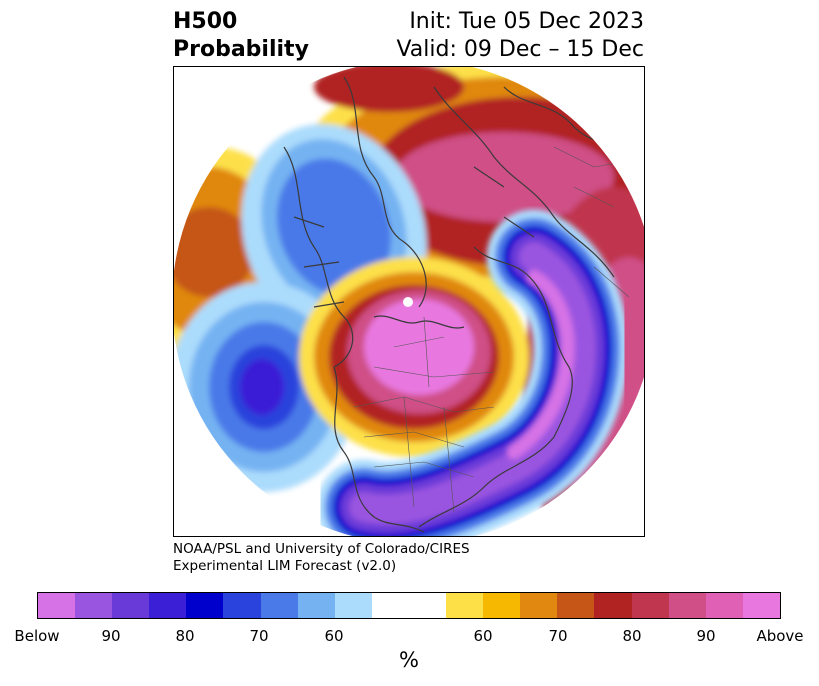  What do you see at coordinates (214, 252) in the screenshot?
I see `anomaly-west-a15` at bounding box center [214, 252].